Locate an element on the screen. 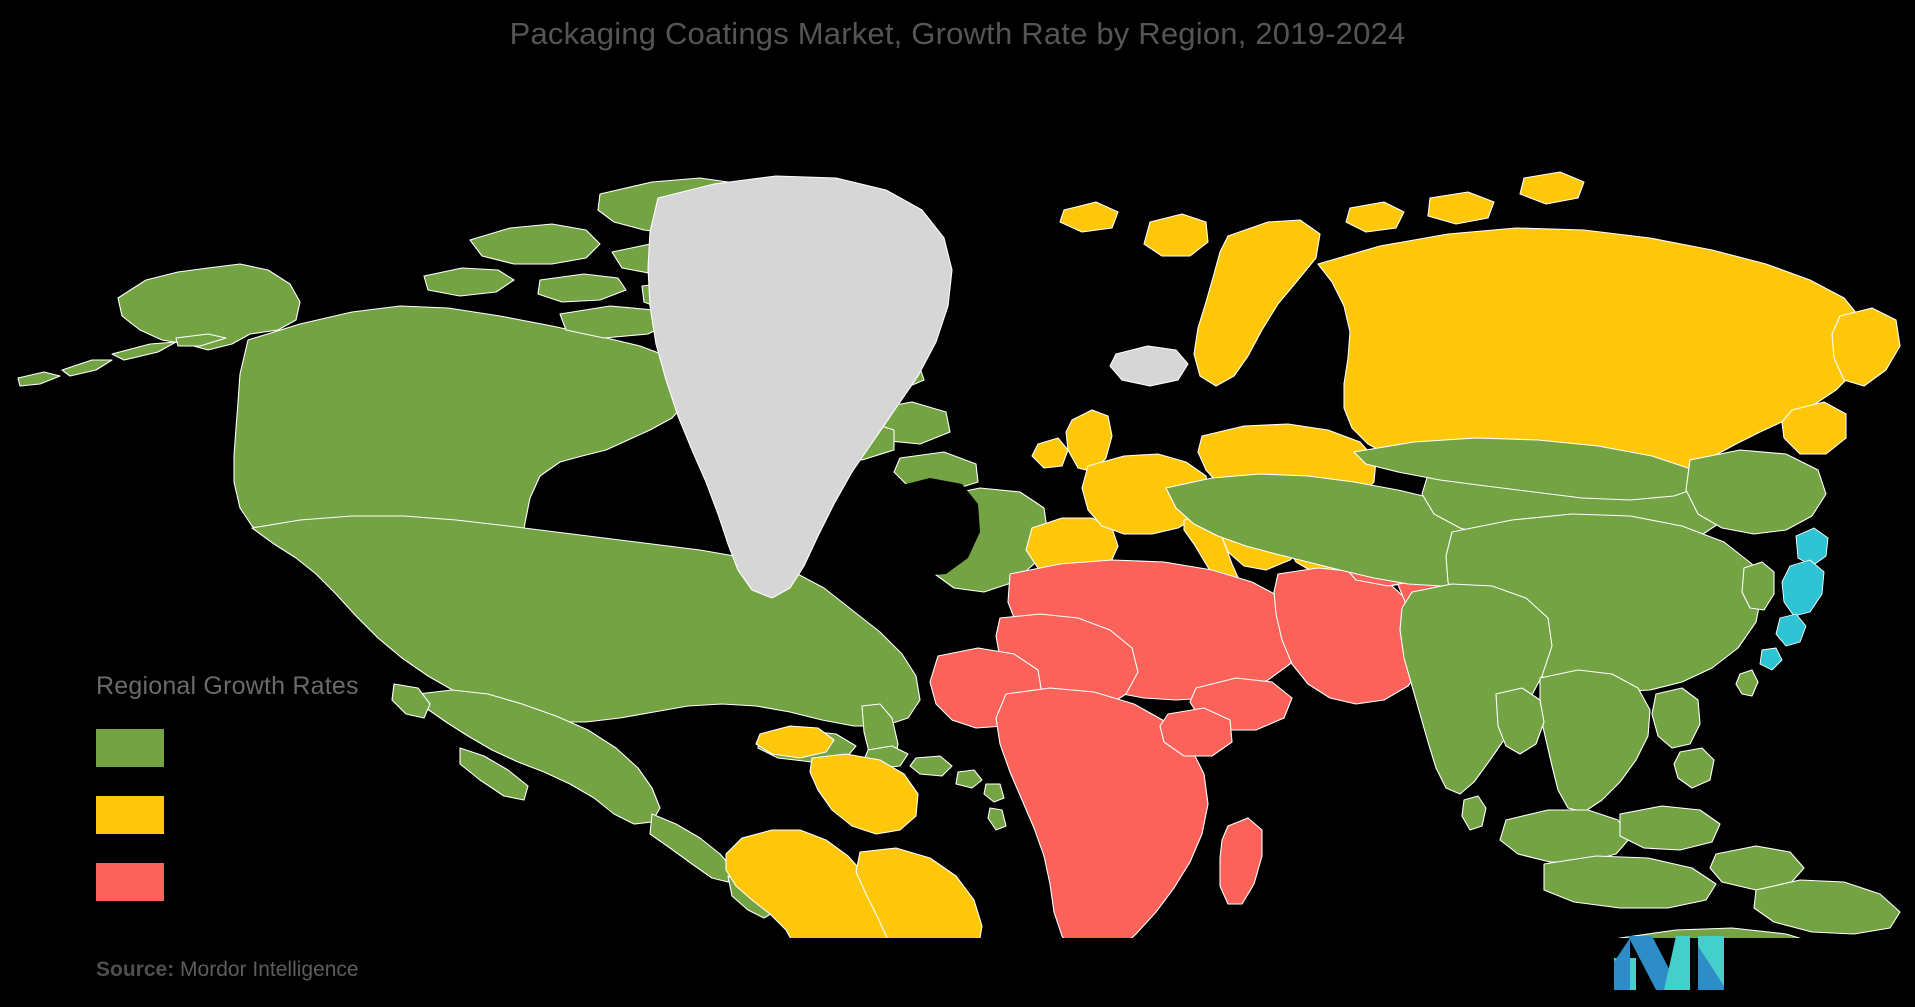  source-note: Source: Mordor Intelligence is located at coordinates (227, 970).